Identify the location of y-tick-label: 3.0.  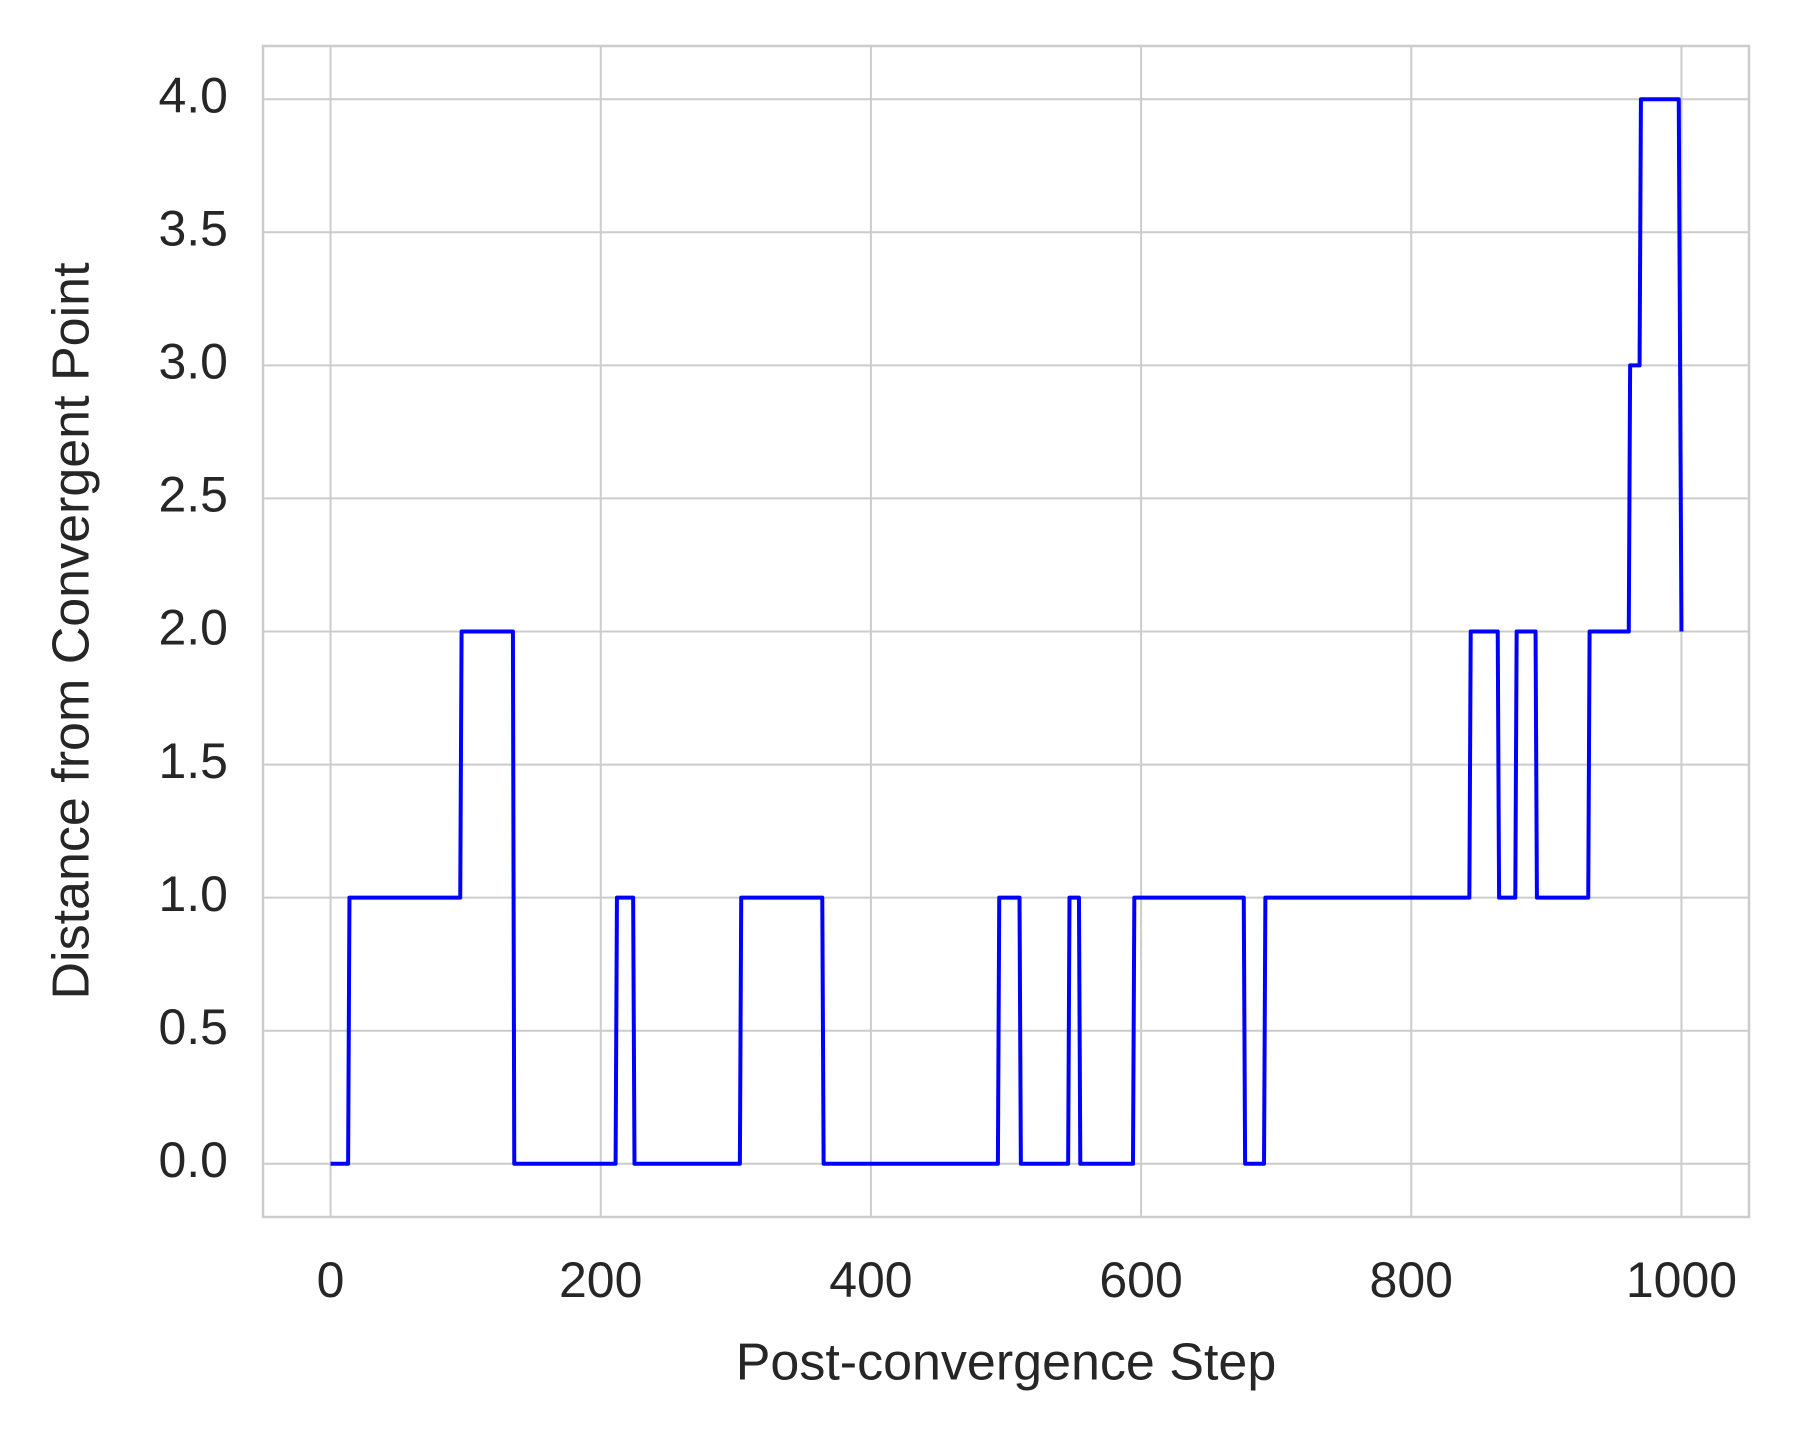
(193, 362).